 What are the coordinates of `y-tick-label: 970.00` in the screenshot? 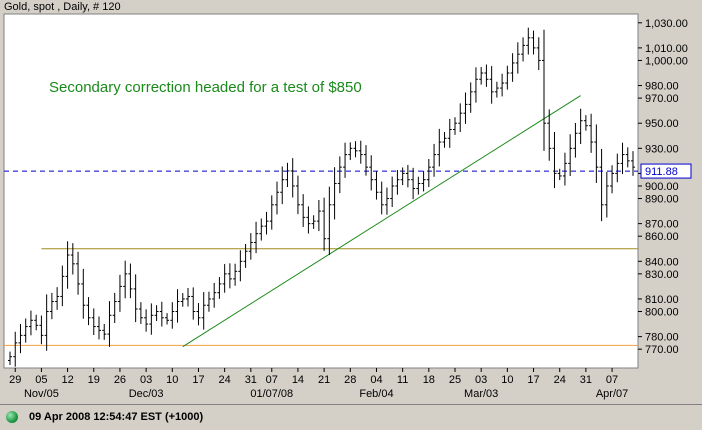 It's located at (662, 99).